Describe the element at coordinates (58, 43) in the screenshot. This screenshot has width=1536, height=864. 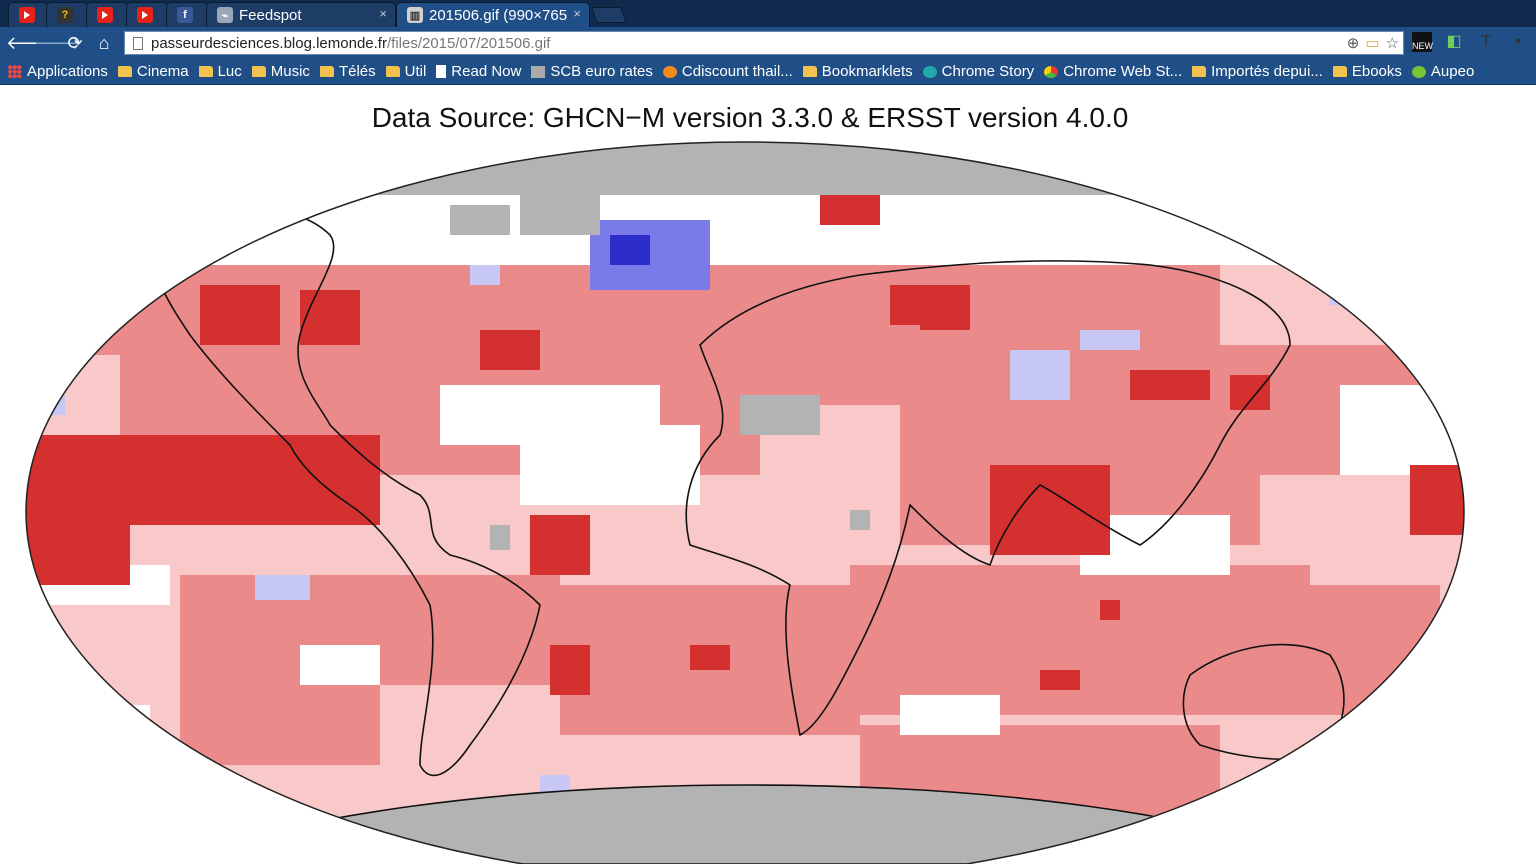
I see `forward-arrow-icon: 🡒` at that location.